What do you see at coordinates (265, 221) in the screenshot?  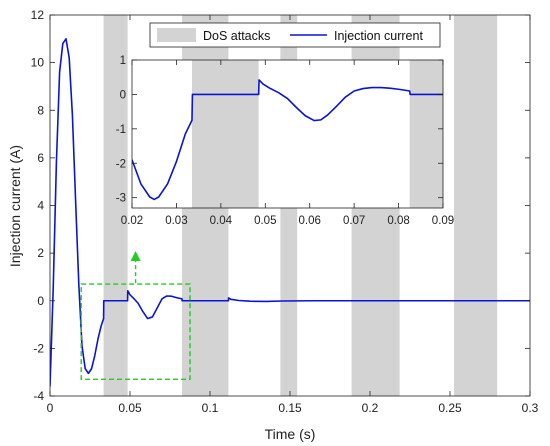 I see `inset-xtick-label: 0.05` at bounding box center [265, 221].